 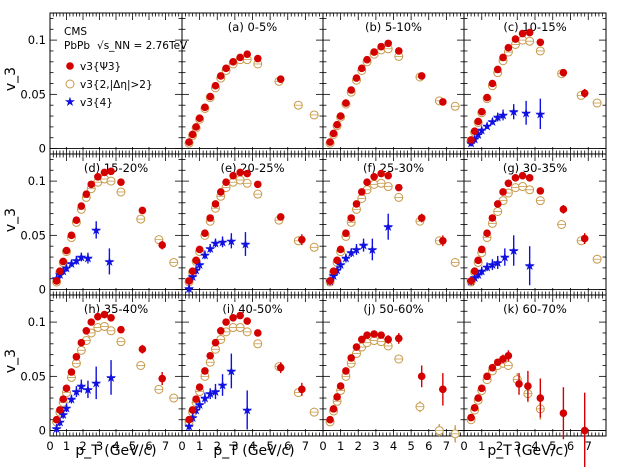 I want to click on panel-11: 0 1 2 3 4 5 6 7 (k) 60-70%, so click(x=533, y=380).